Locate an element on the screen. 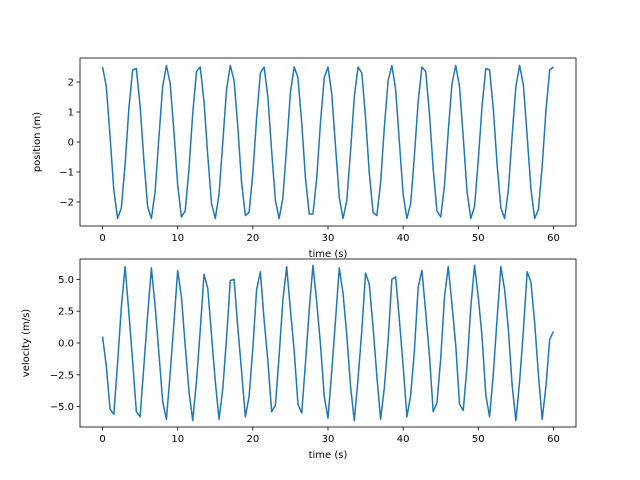 Image resolution: width=640 pixels, height=480 pixels. position-ytick-label: −2 is located at coordinates (66, 203).